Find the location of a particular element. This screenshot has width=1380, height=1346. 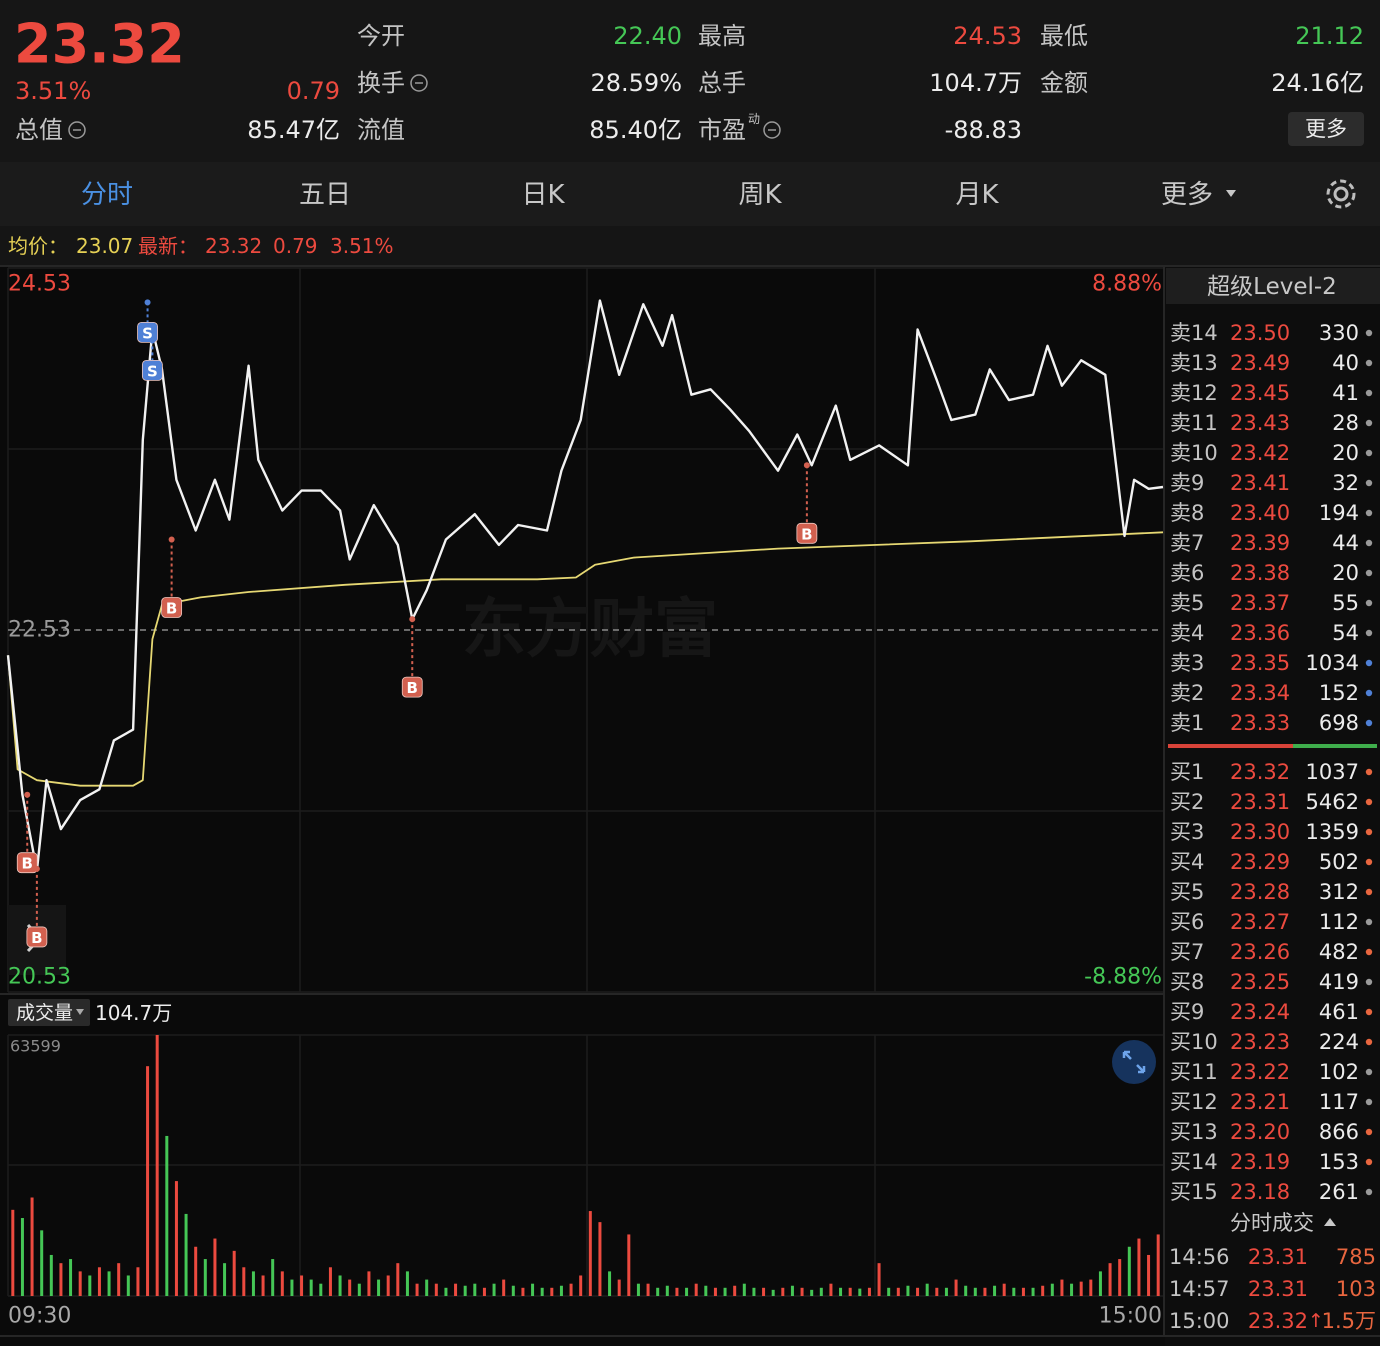

y-tick-label: 24.53 is located at coordinates (39, 284).